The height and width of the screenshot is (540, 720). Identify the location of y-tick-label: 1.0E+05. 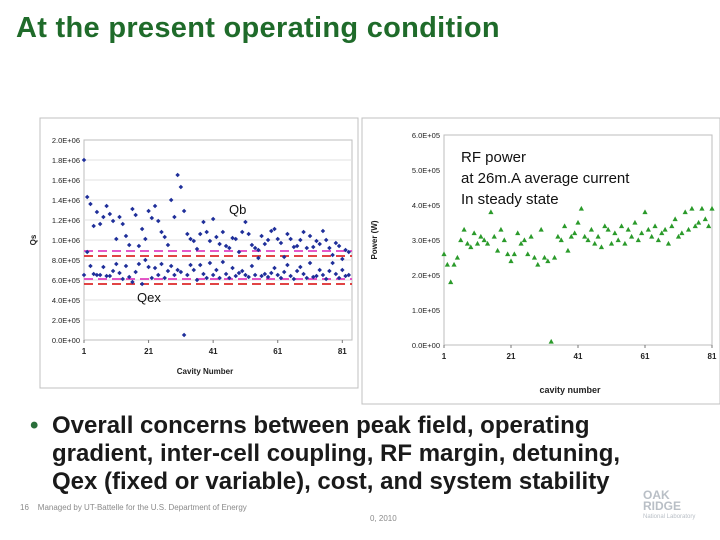
(426, 310).